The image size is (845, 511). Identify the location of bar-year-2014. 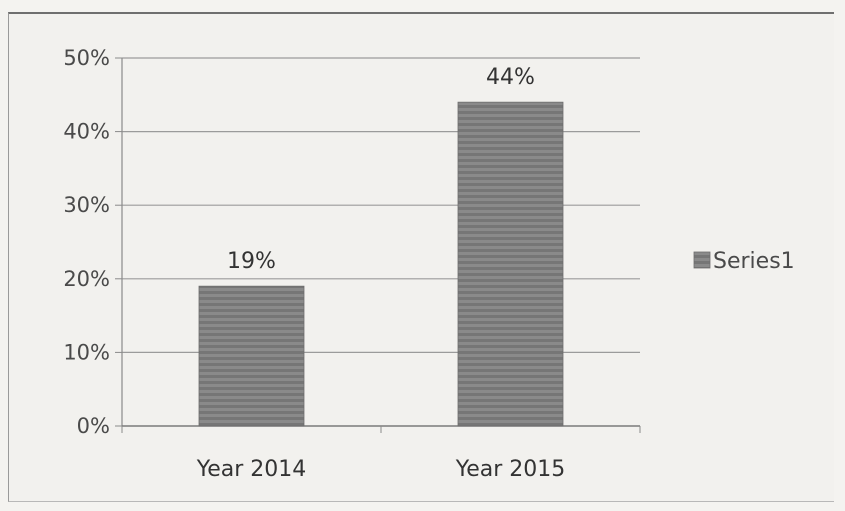
(251, 356).